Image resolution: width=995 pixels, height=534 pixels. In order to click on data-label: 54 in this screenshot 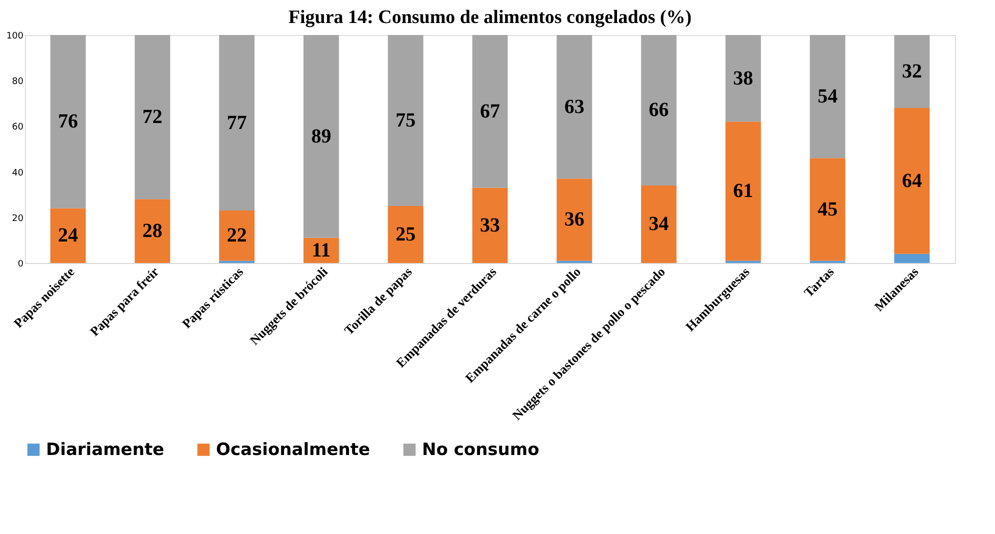, I will do `click(828, 97)`.